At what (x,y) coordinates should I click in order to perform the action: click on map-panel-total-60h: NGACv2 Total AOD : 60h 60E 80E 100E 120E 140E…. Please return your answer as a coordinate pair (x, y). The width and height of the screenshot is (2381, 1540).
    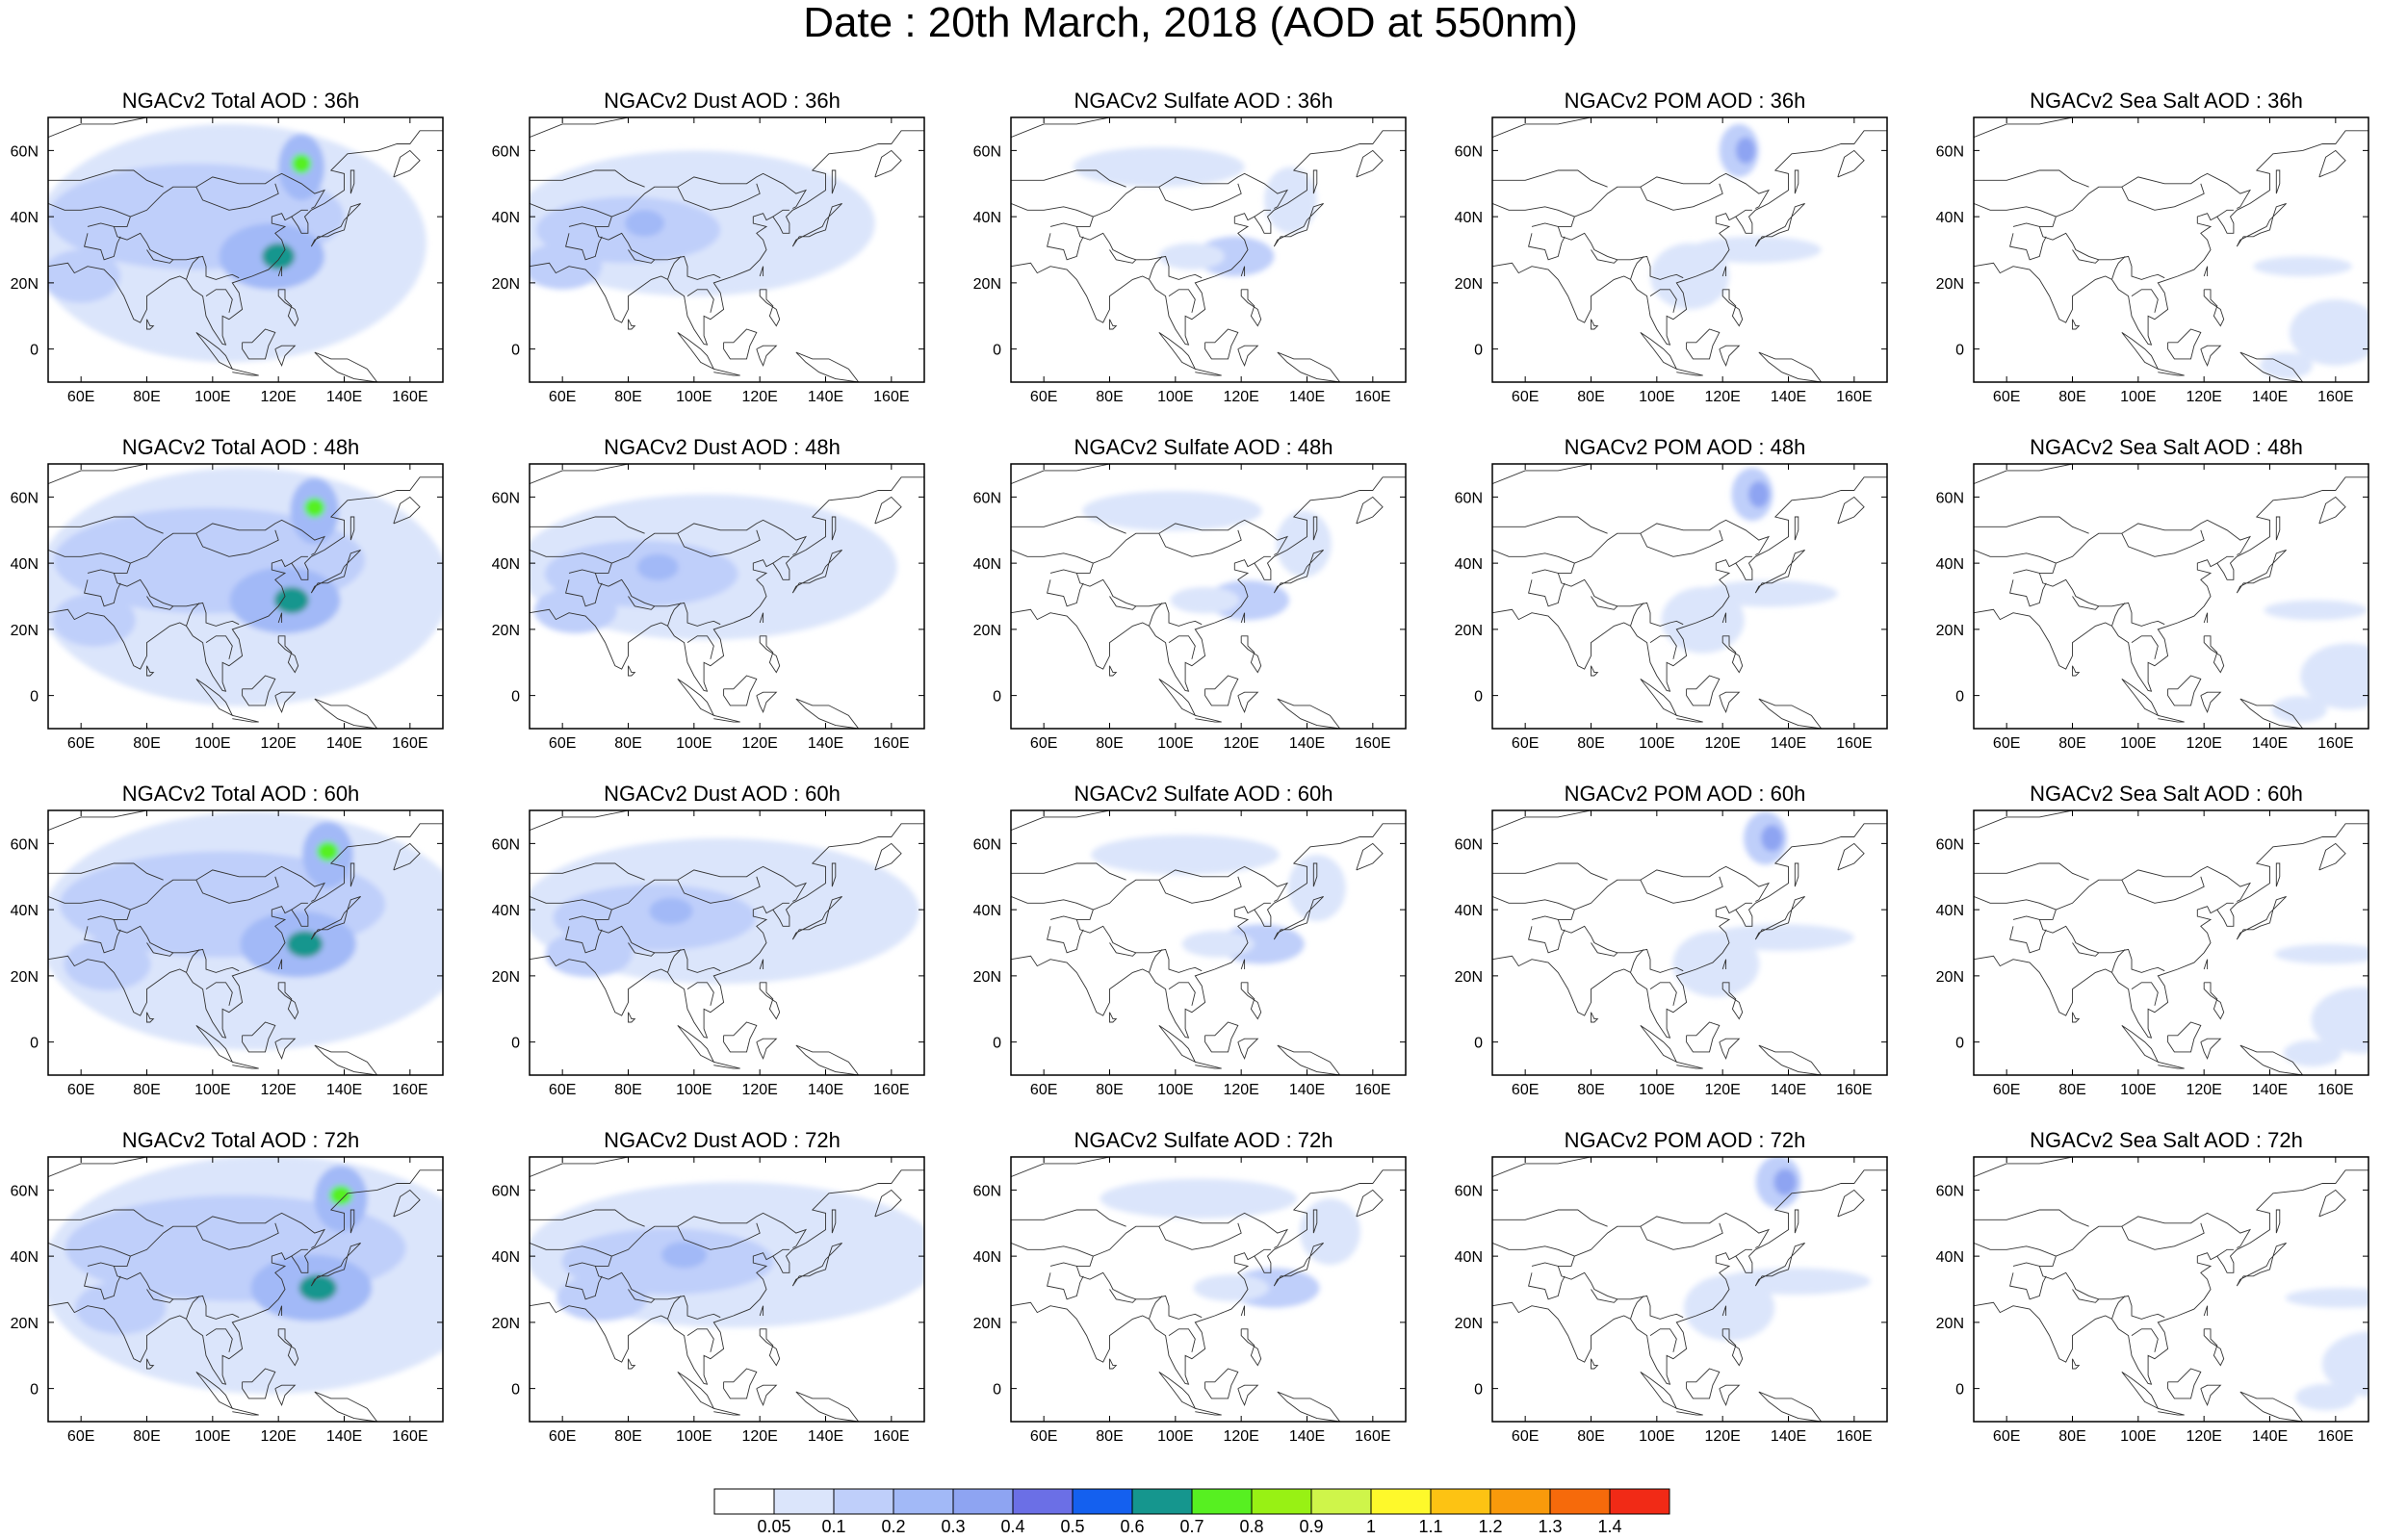
    Looking at the image, I should click on (240, 945).